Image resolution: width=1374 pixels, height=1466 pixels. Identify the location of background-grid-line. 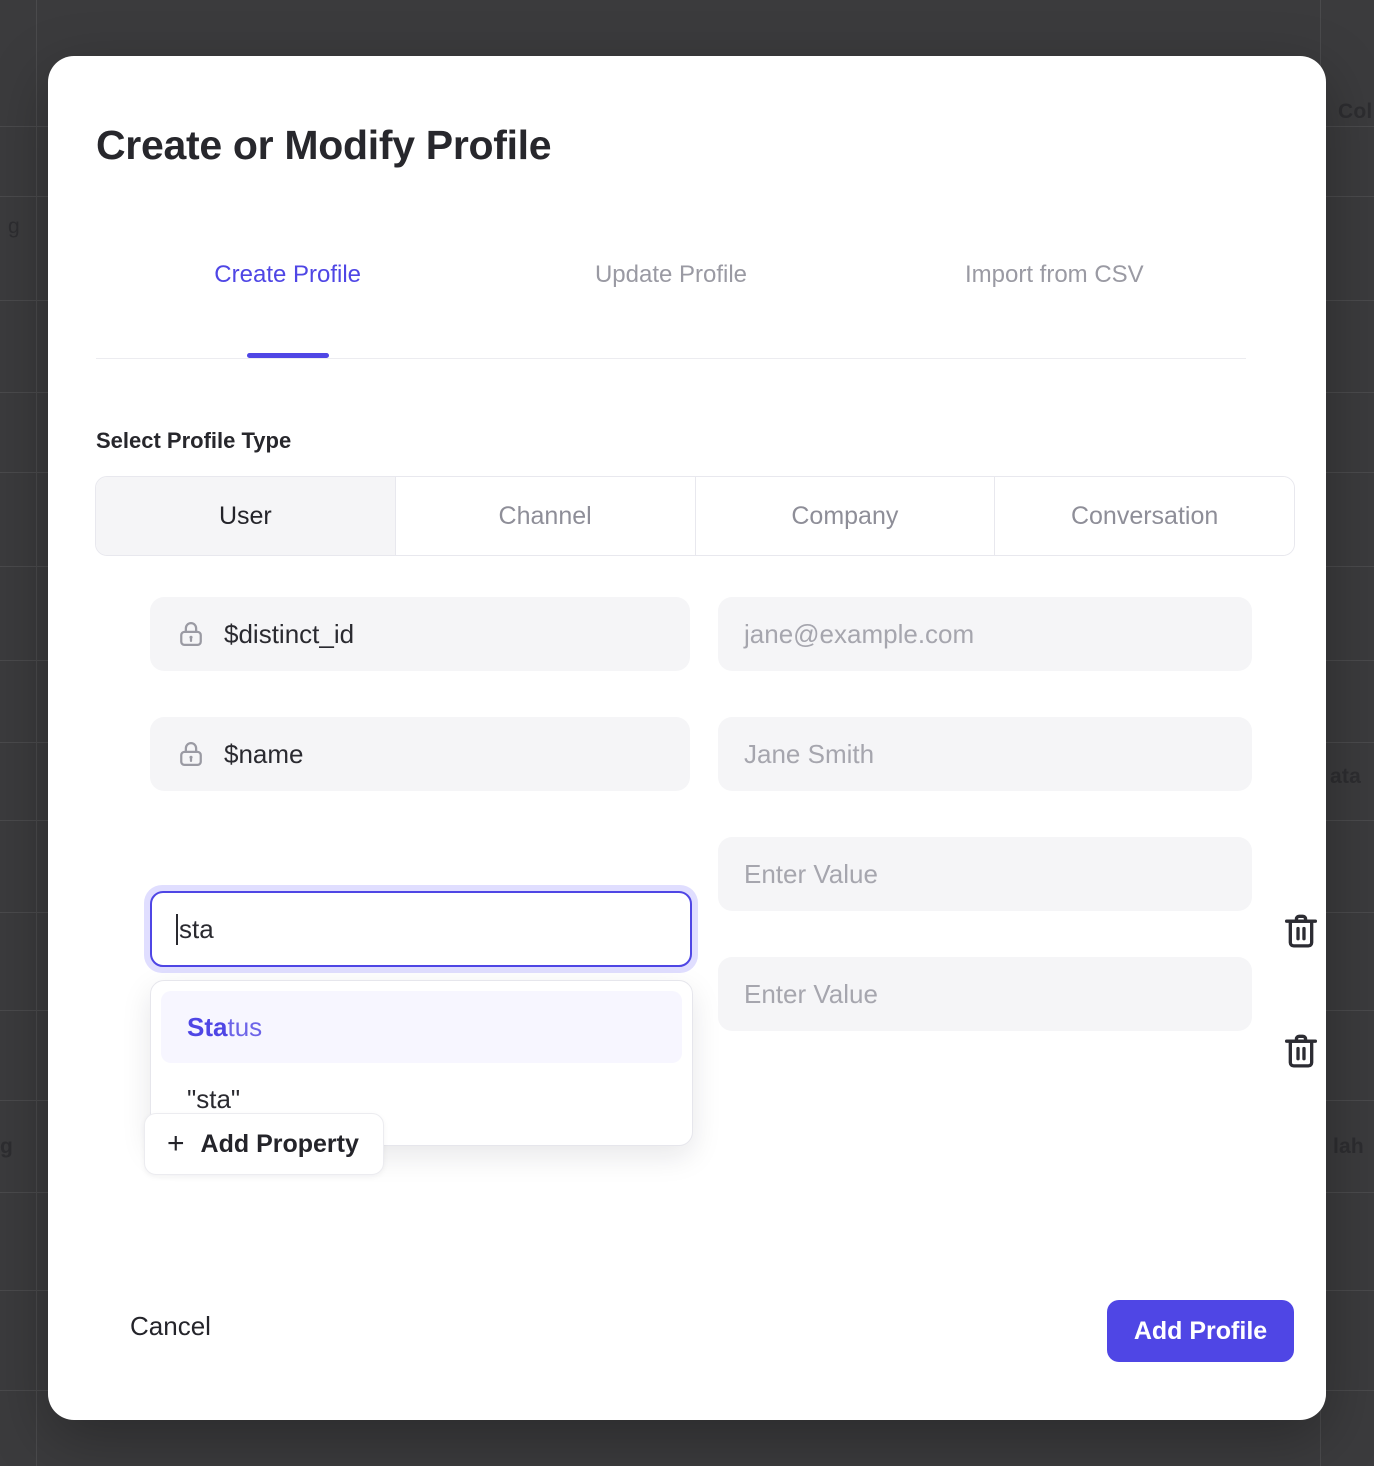
(36, 733).